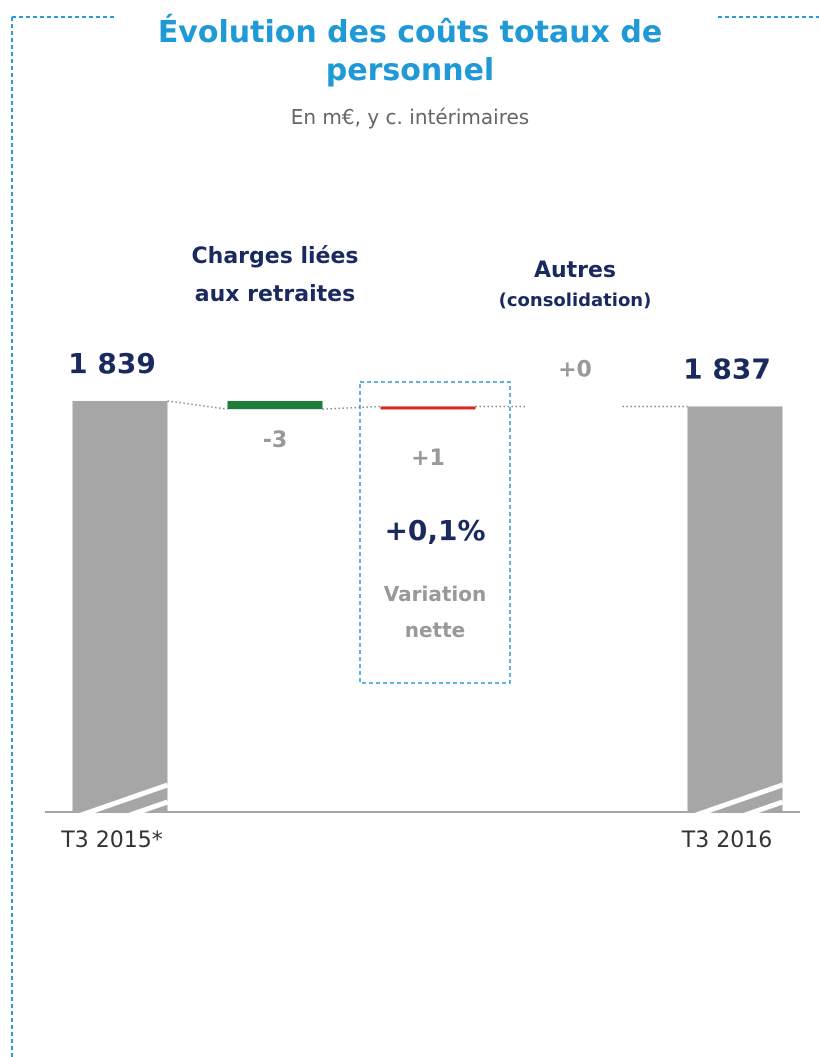  I want to click on value-label: 1 839, so click(112, 363).